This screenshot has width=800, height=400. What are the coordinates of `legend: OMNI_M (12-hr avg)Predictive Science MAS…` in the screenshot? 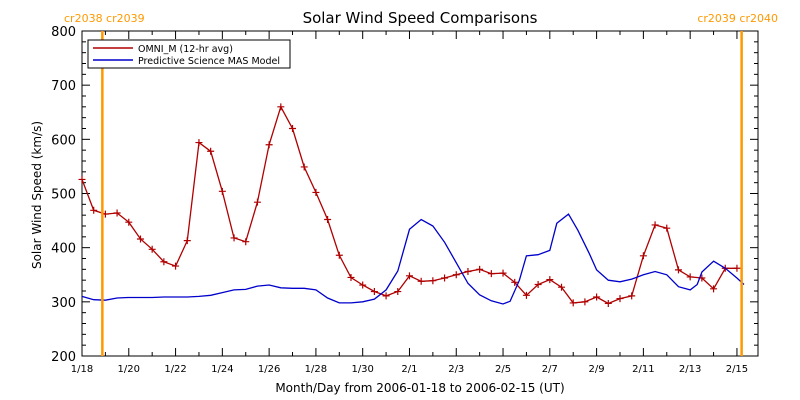 It's located at (189, 54).